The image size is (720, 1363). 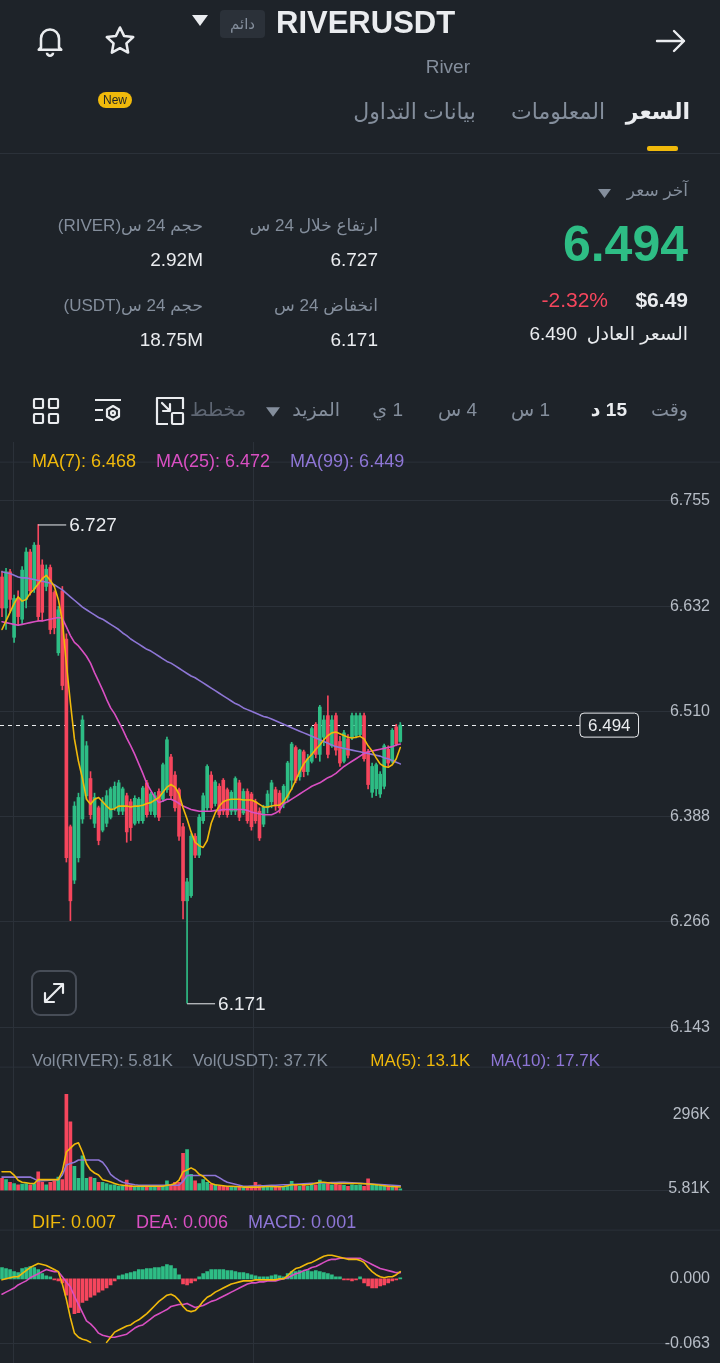 What do you see at coordinates (558, 112) in the screenshot?
I see `text: المعلومات` at bounding box center [558, 112].